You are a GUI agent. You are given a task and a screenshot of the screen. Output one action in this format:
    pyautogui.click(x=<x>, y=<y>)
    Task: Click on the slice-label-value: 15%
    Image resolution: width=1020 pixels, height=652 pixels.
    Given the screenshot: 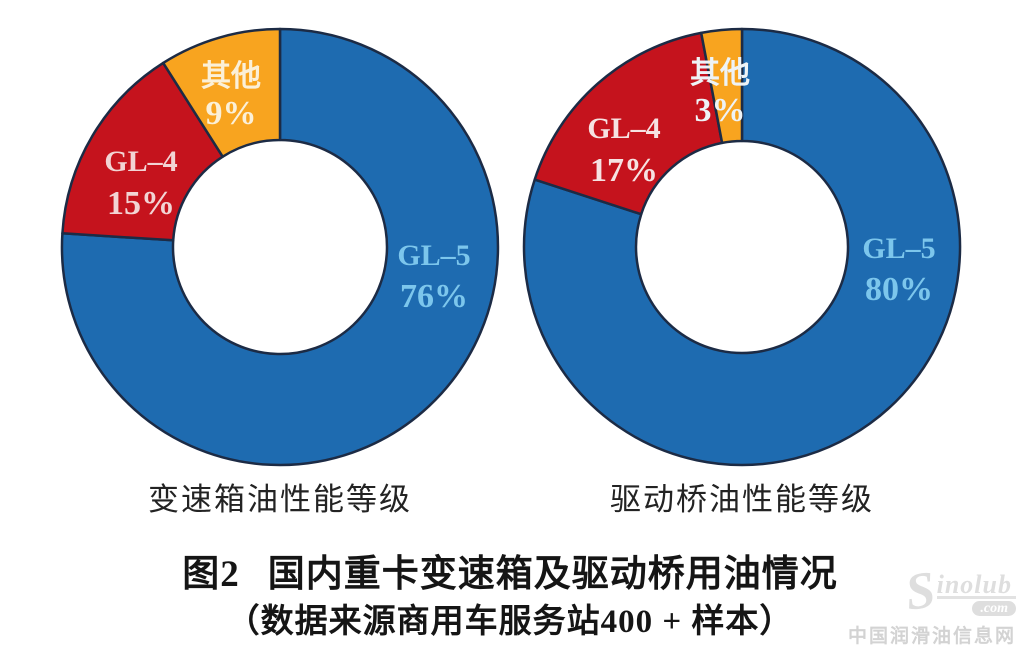 What is the action you would take?
    pyautogui.click(x=141, y=203)
    